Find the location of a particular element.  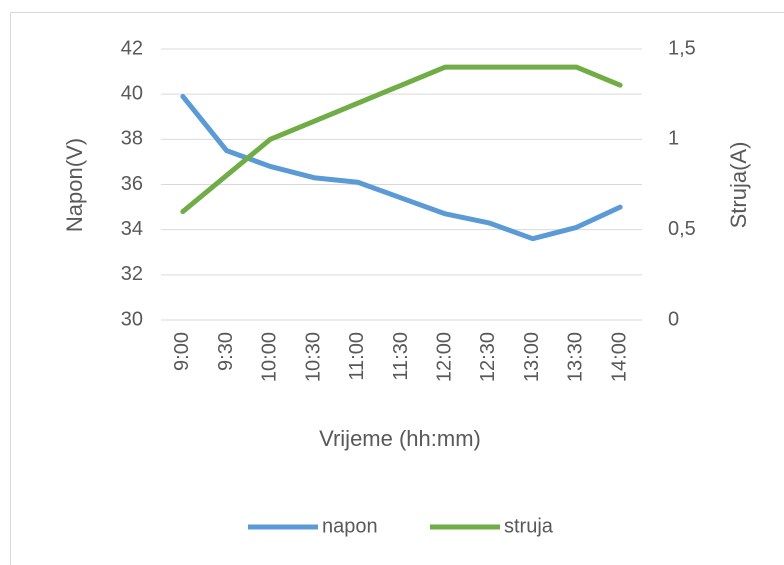

x-tick-label: 12:00 is located at coordinates (445, 357).